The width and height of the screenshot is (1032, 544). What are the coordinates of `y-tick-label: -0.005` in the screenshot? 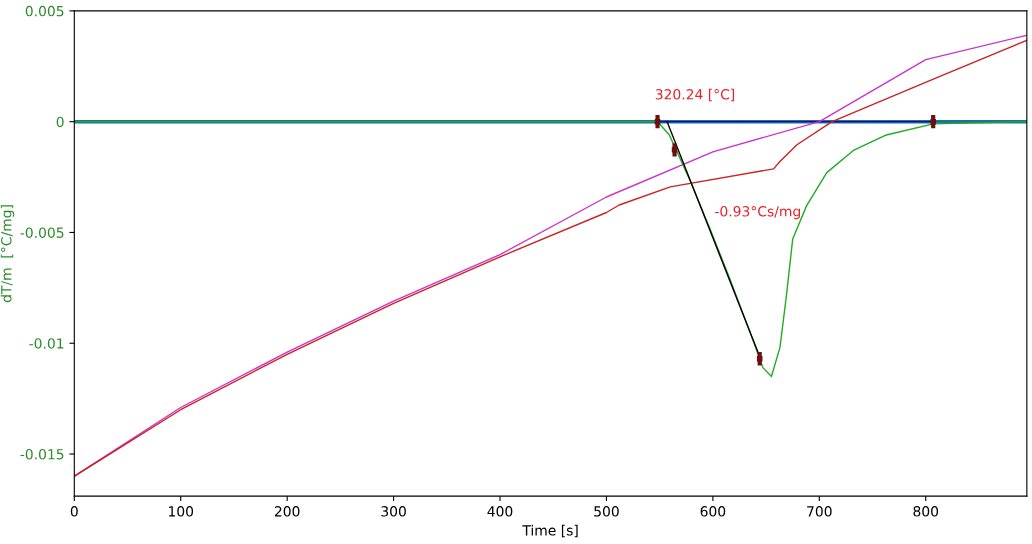 It's located at (42, 232).